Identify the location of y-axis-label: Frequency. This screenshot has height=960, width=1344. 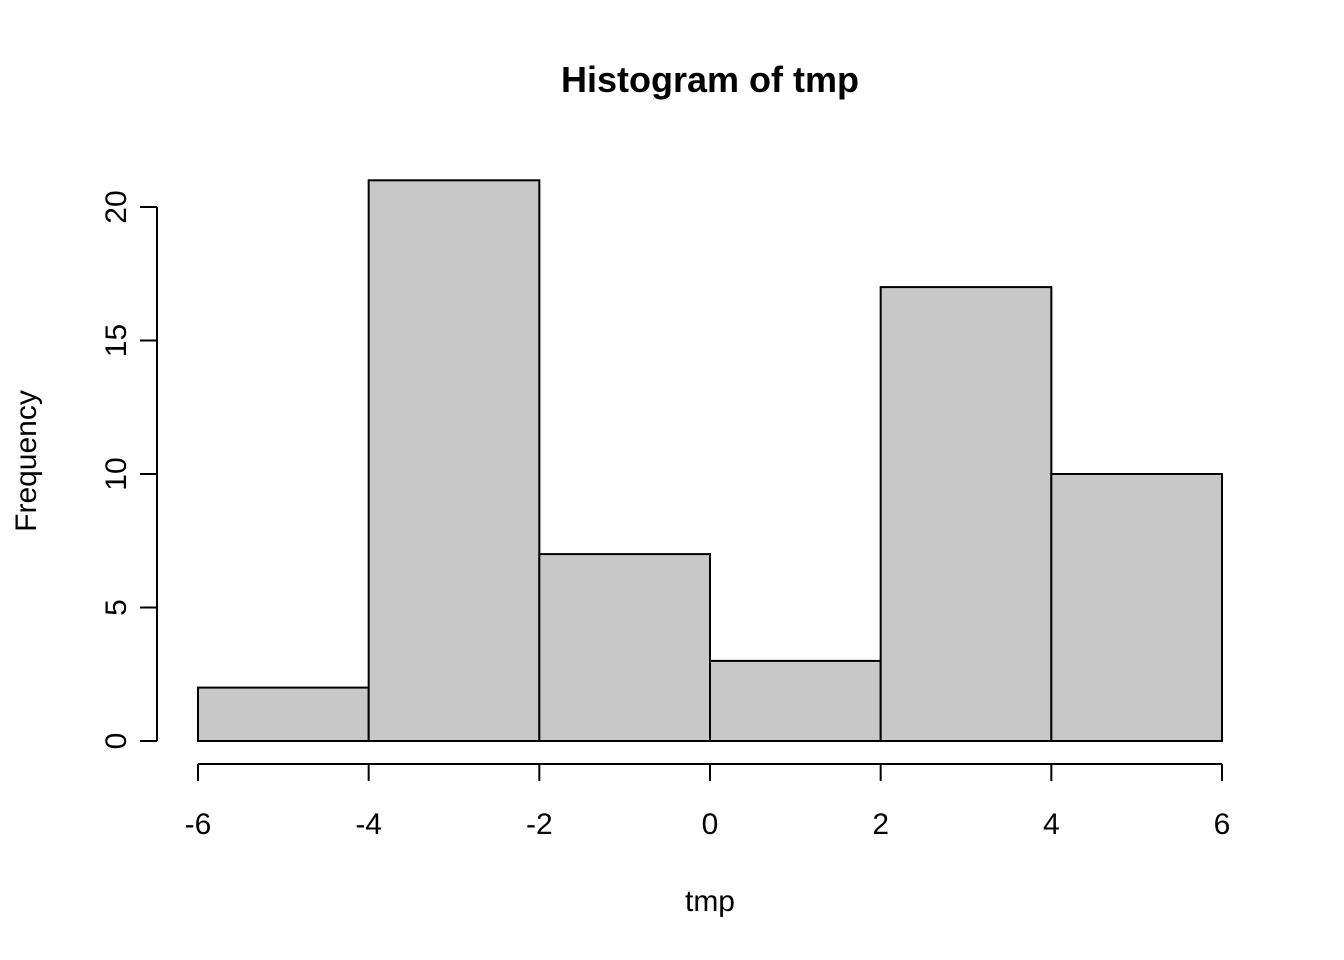
(26, 461).